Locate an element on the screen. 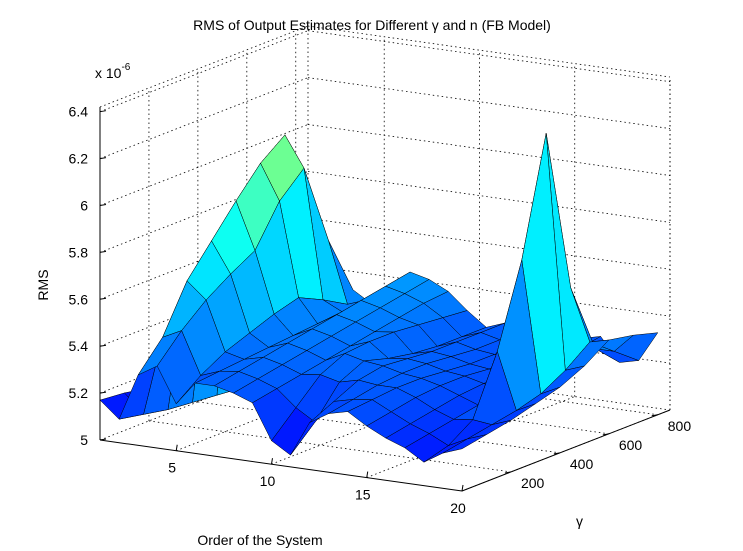 The width and height of the screenshot is (743, 551). z-tick-label: 5 is located at coordinates (84, 440).